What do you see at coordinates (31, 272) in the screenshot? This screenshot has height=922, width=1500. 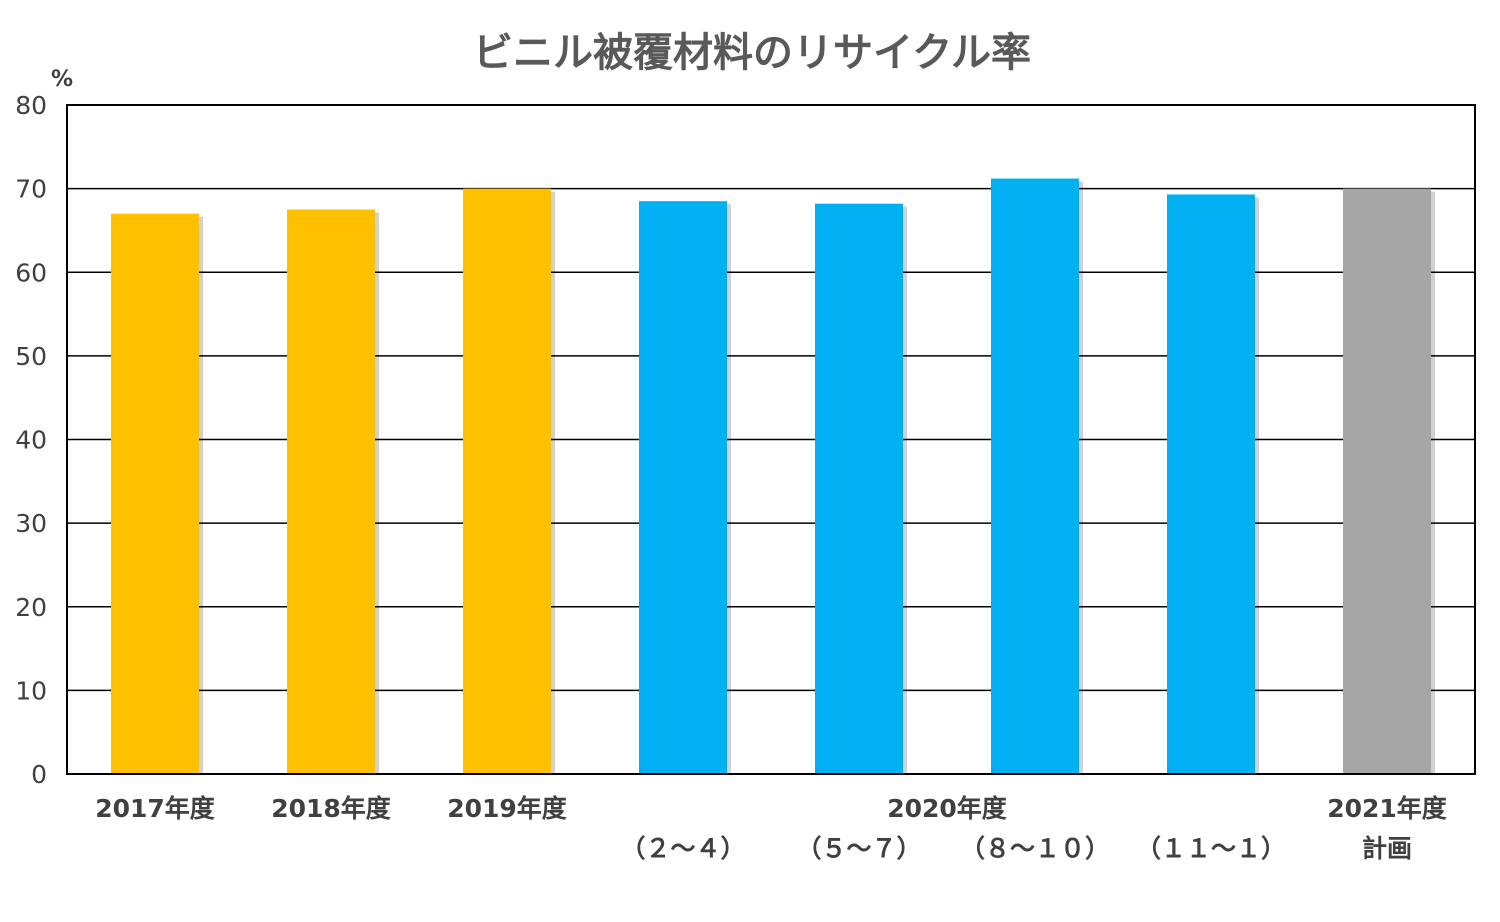 I see `y-tick-label: 60` at bounding box center [31, 272].